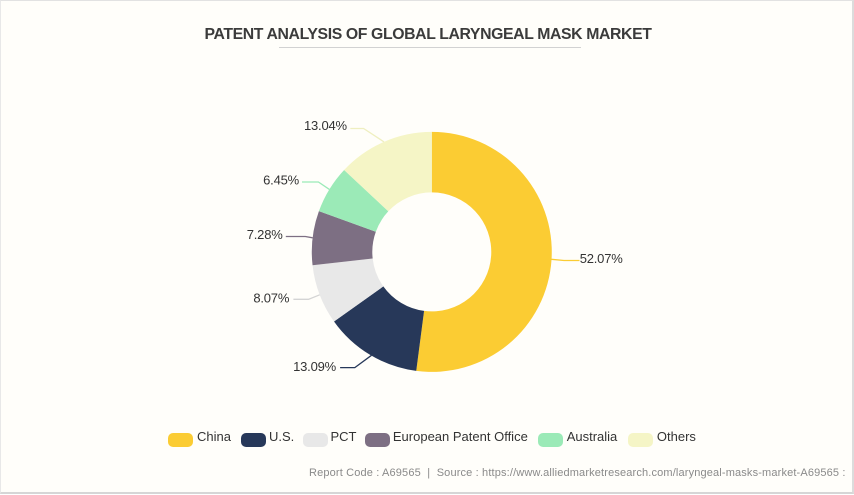 Image resolution: width=854 pixels, height=495 pixels. I want to click on svg-text: 52.07%, so click(602, 258).